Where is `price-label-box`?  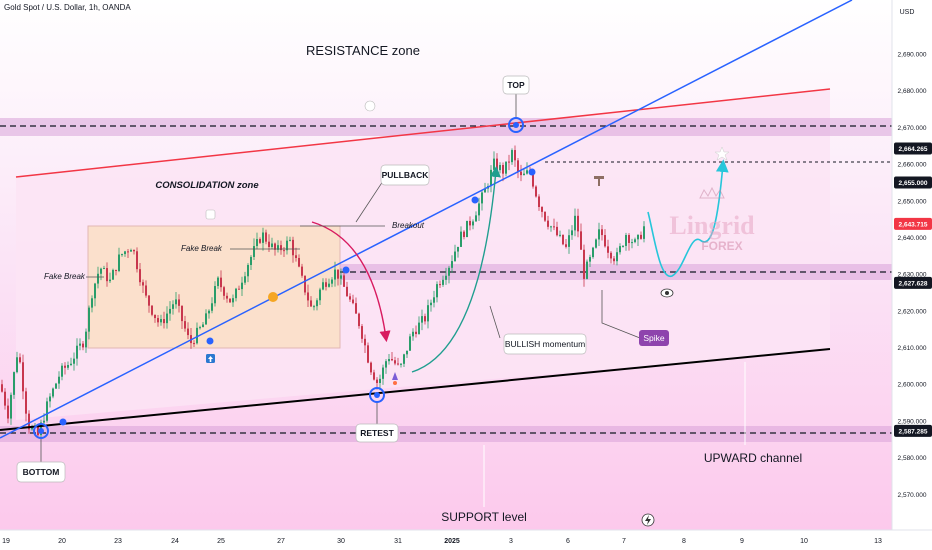 price-label-box is located at coordinates (913, 148).